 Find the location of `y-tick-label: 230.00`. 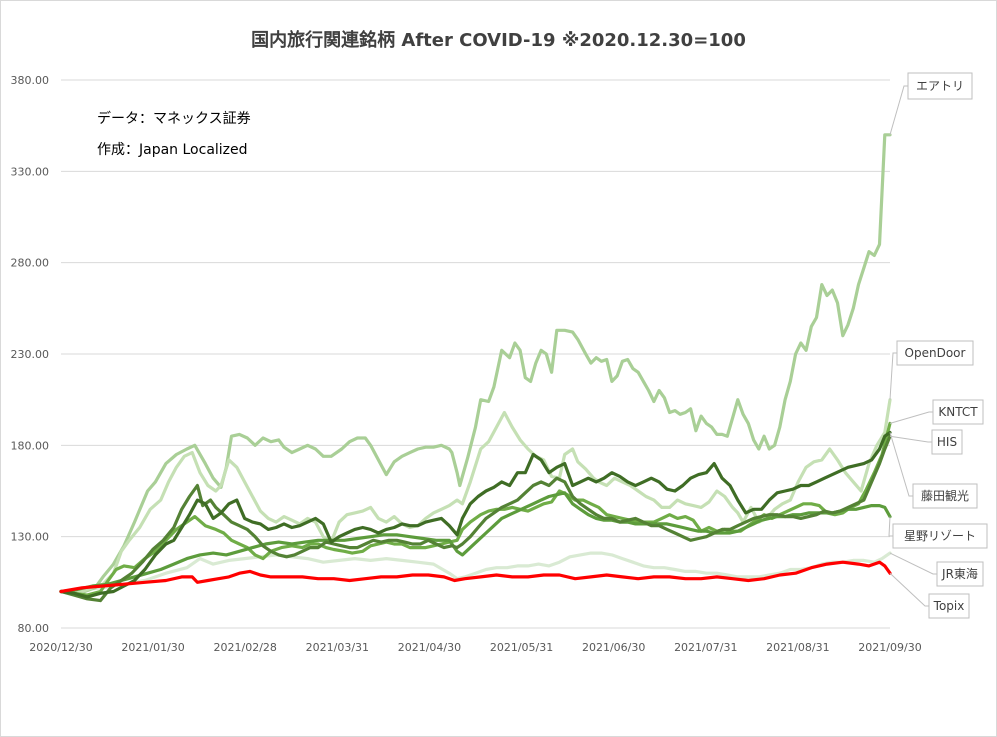

y-tick-label: 230.00 is located at coordinates (30, 354).